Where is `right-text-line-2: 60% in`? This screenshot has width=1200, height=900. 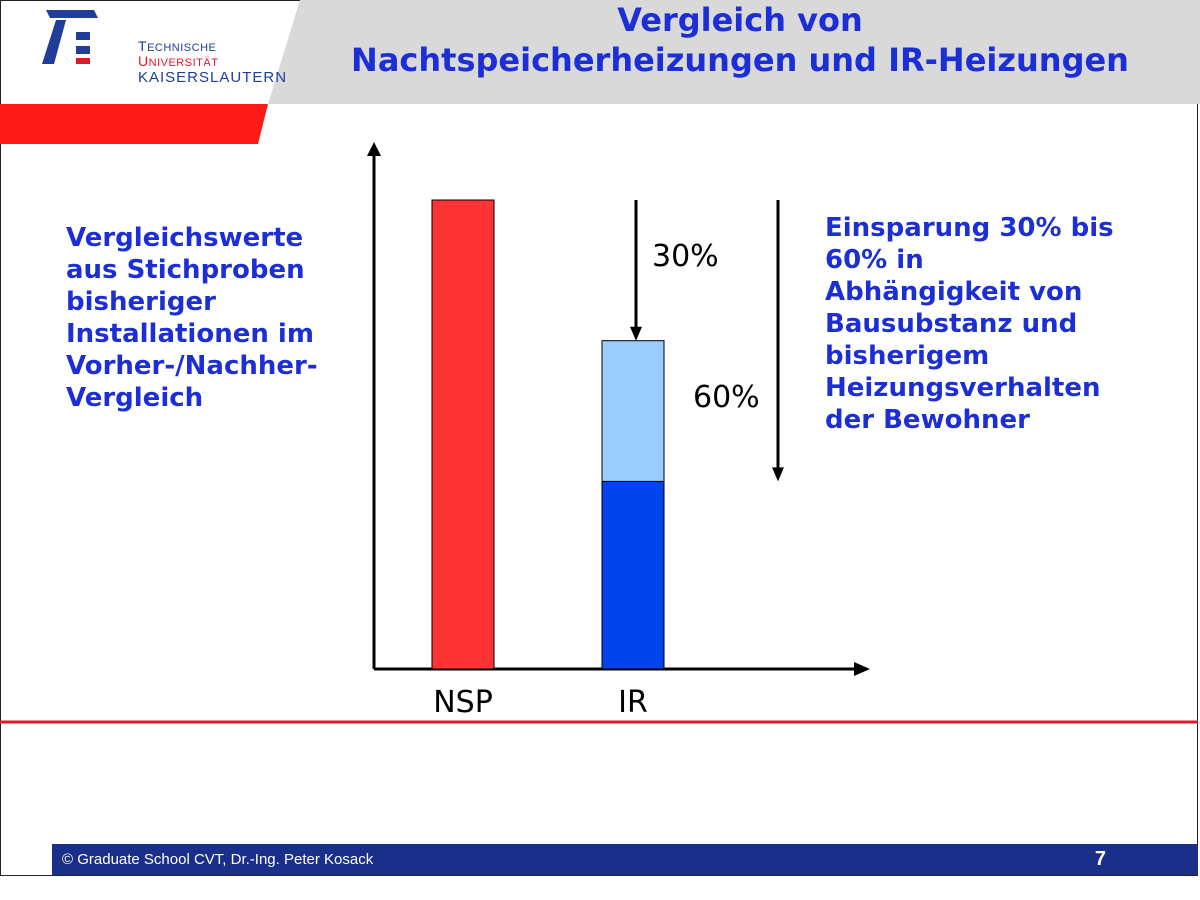
right-text-line-2: 60% in is located at coordinates (874, 260).